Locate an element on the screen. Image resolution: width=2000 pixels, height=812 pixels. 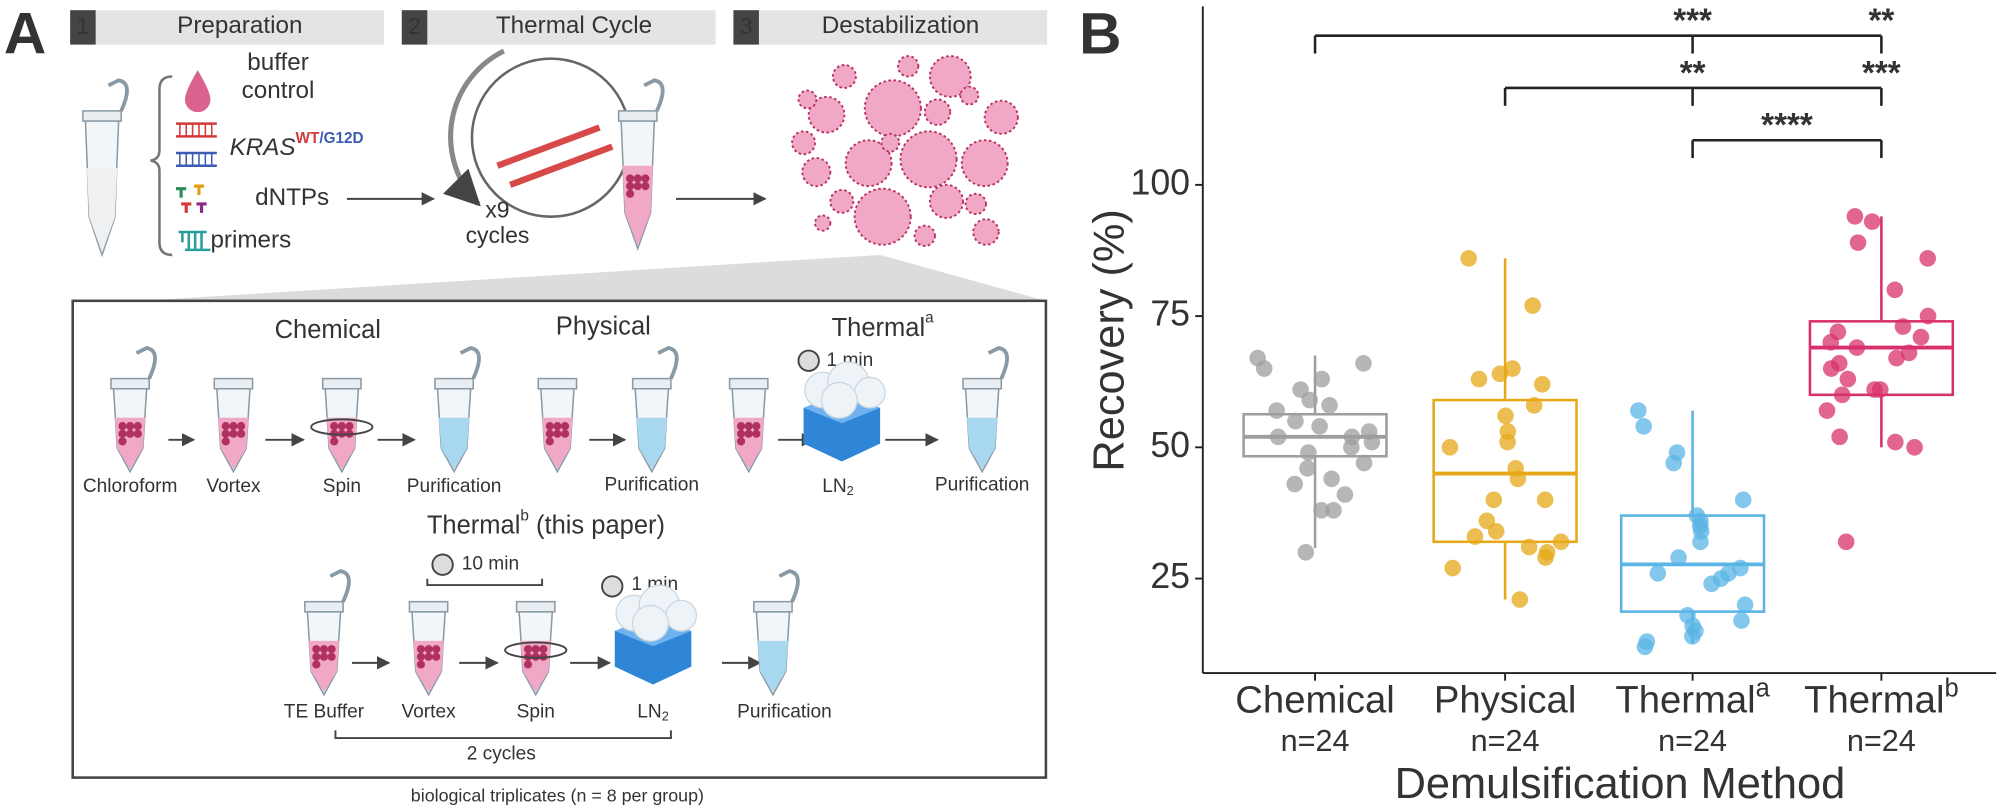
y-tick-label: 50 is located at coordinates (1170, 445).